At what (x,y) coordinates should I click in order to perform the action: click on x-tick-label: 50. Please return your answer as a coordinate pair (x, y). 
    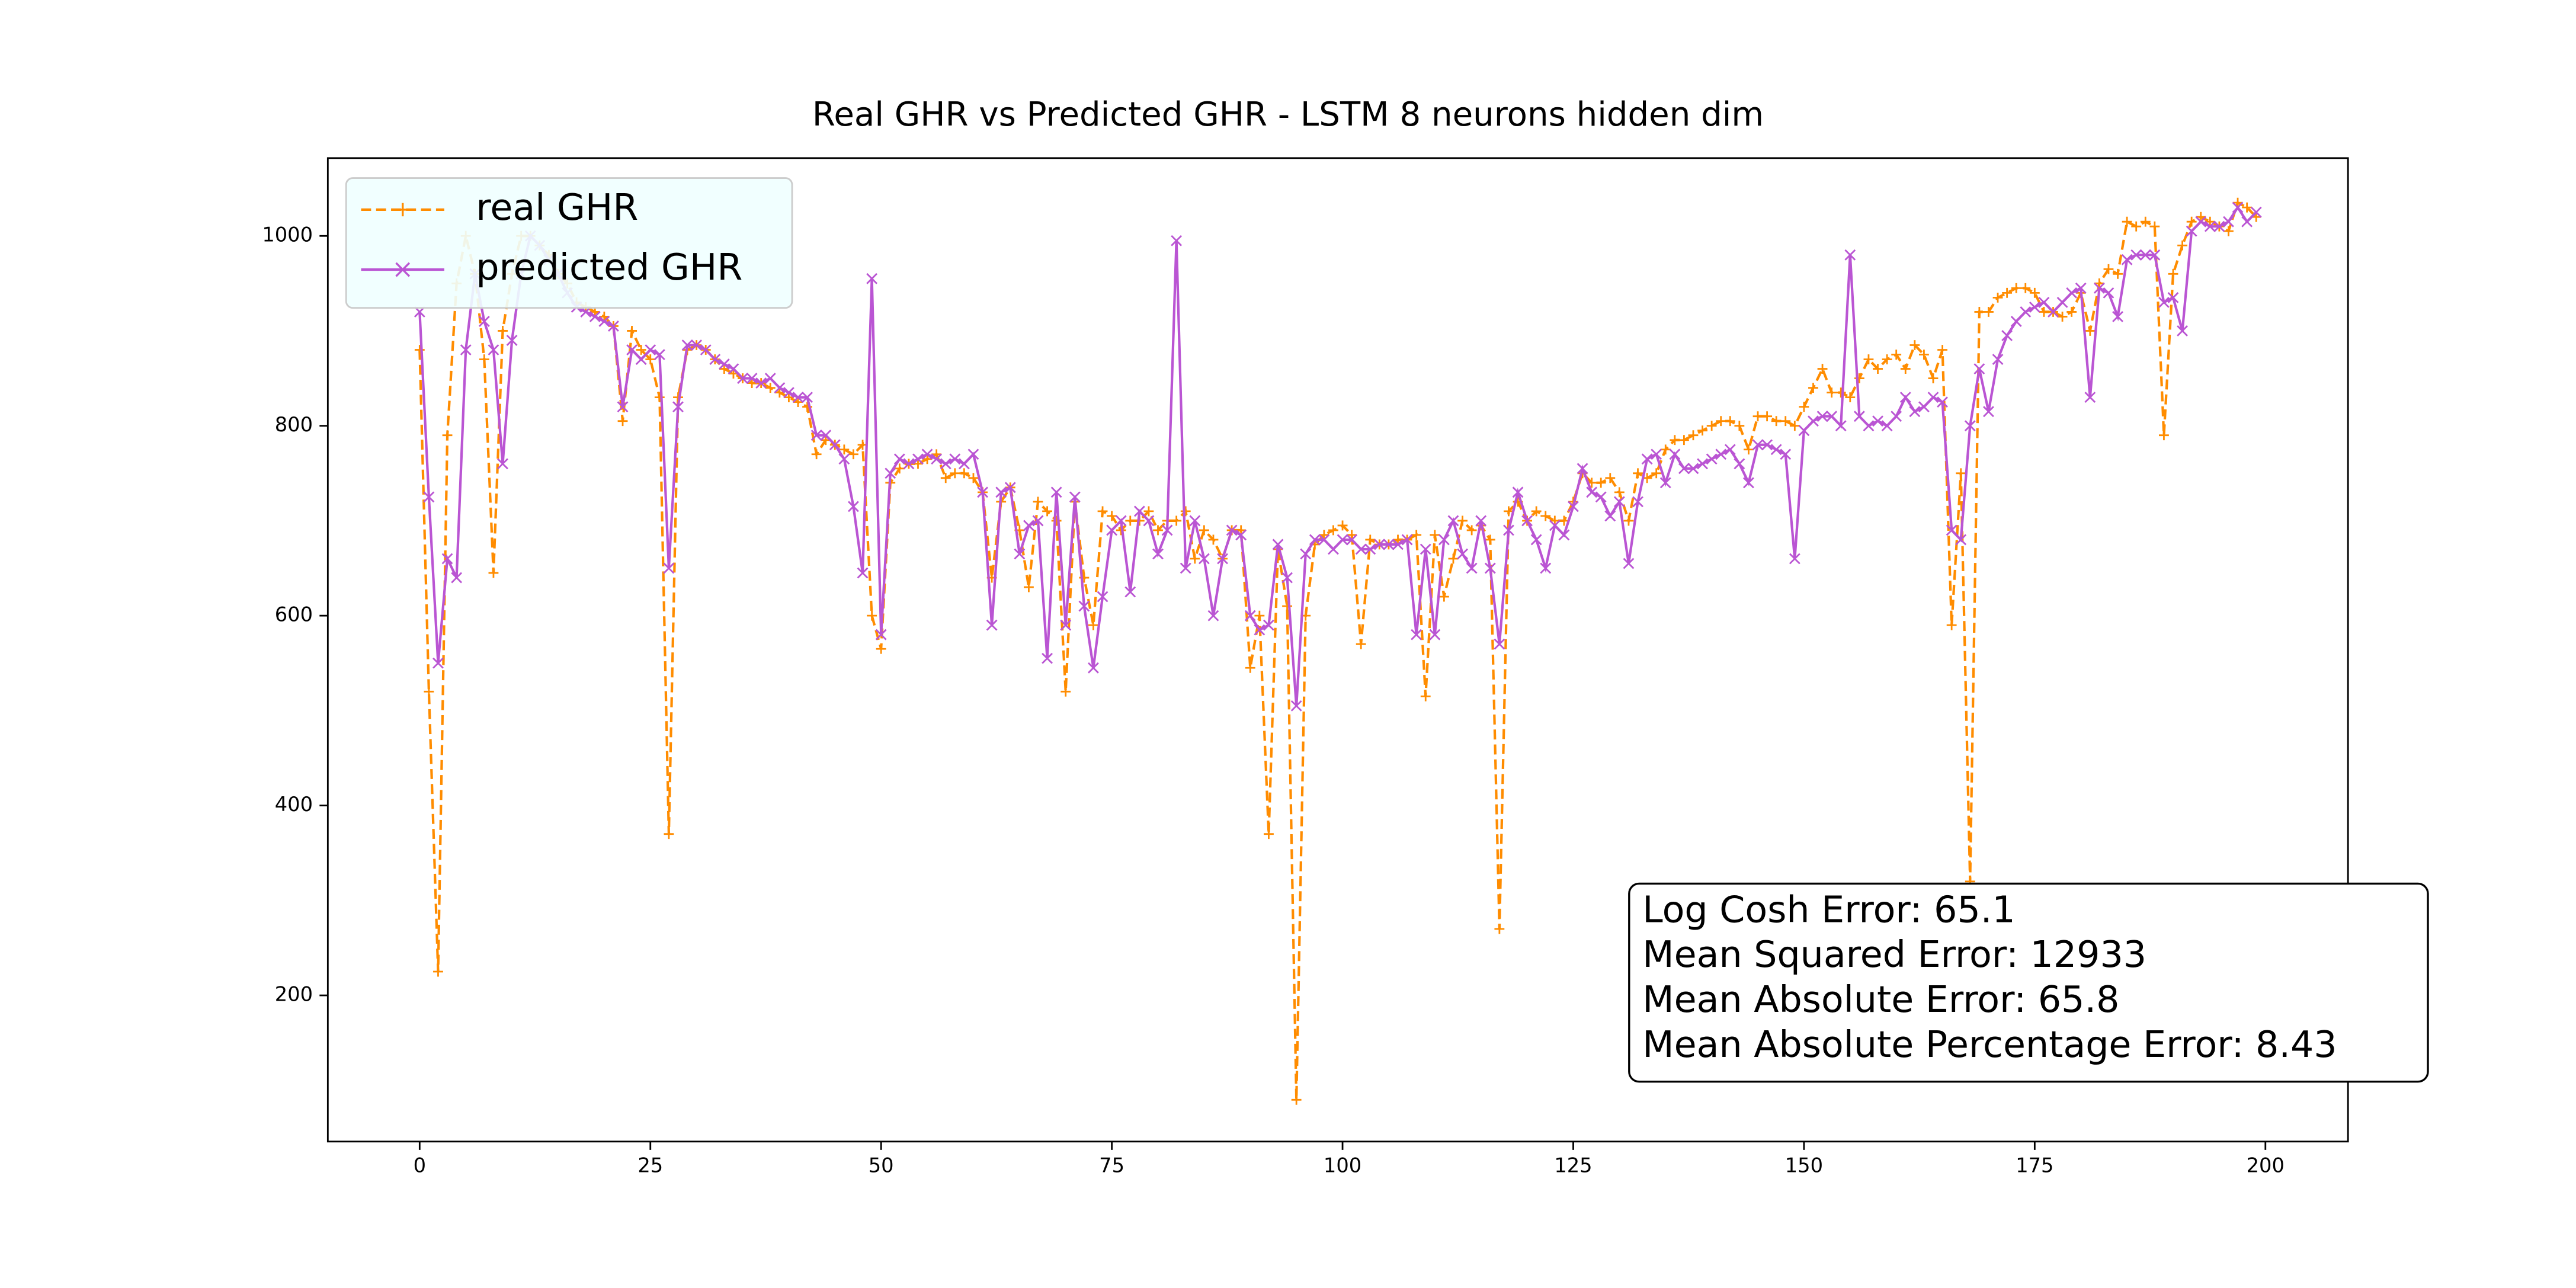
    Looking at the image, I should click on (882, 1165).